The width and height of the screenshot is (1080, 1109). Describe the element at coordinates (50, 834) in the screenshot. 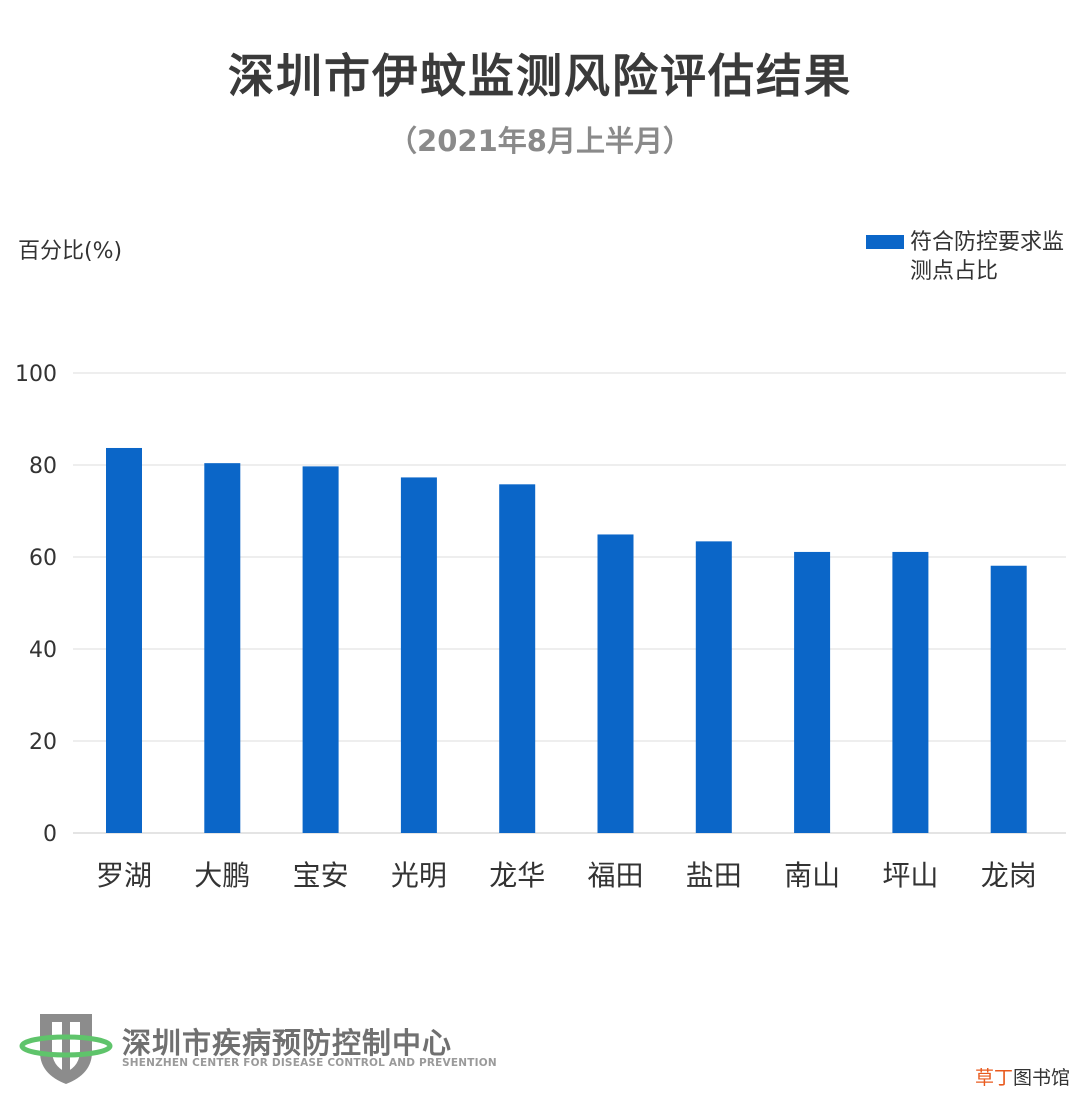

I see `y-tick-label: 0` at that location.